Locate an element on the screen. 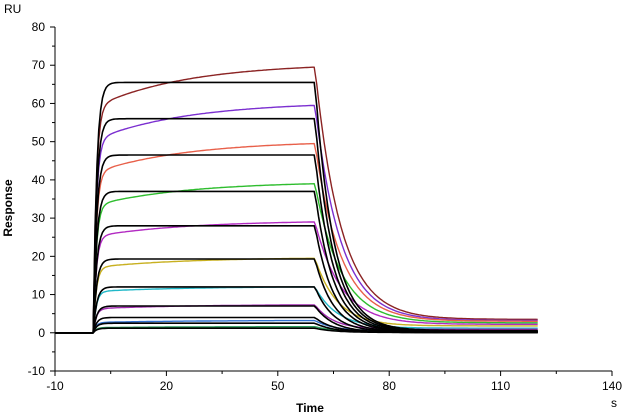  y-tick-label: 40 is located at coordinates (39, 180).